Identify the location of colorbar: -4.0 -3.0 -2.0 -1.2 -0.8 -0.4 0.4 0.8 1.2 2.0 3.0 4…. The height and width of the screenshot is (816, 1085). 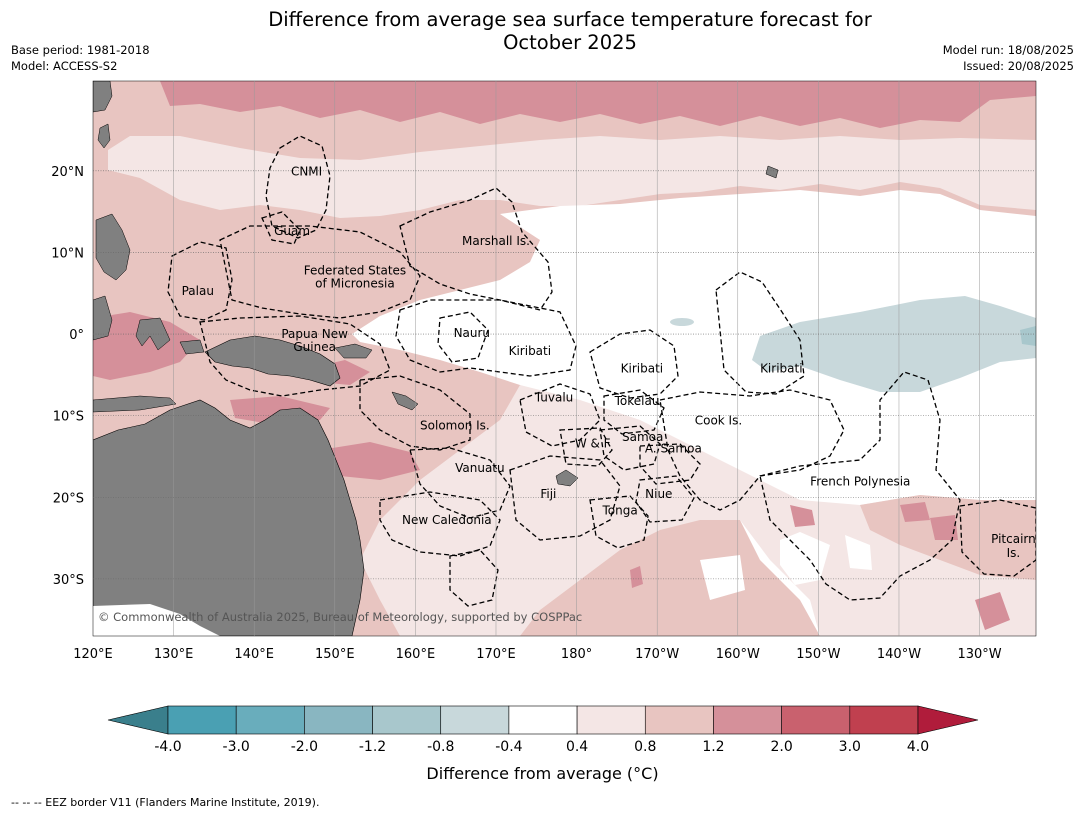
(543, 730).